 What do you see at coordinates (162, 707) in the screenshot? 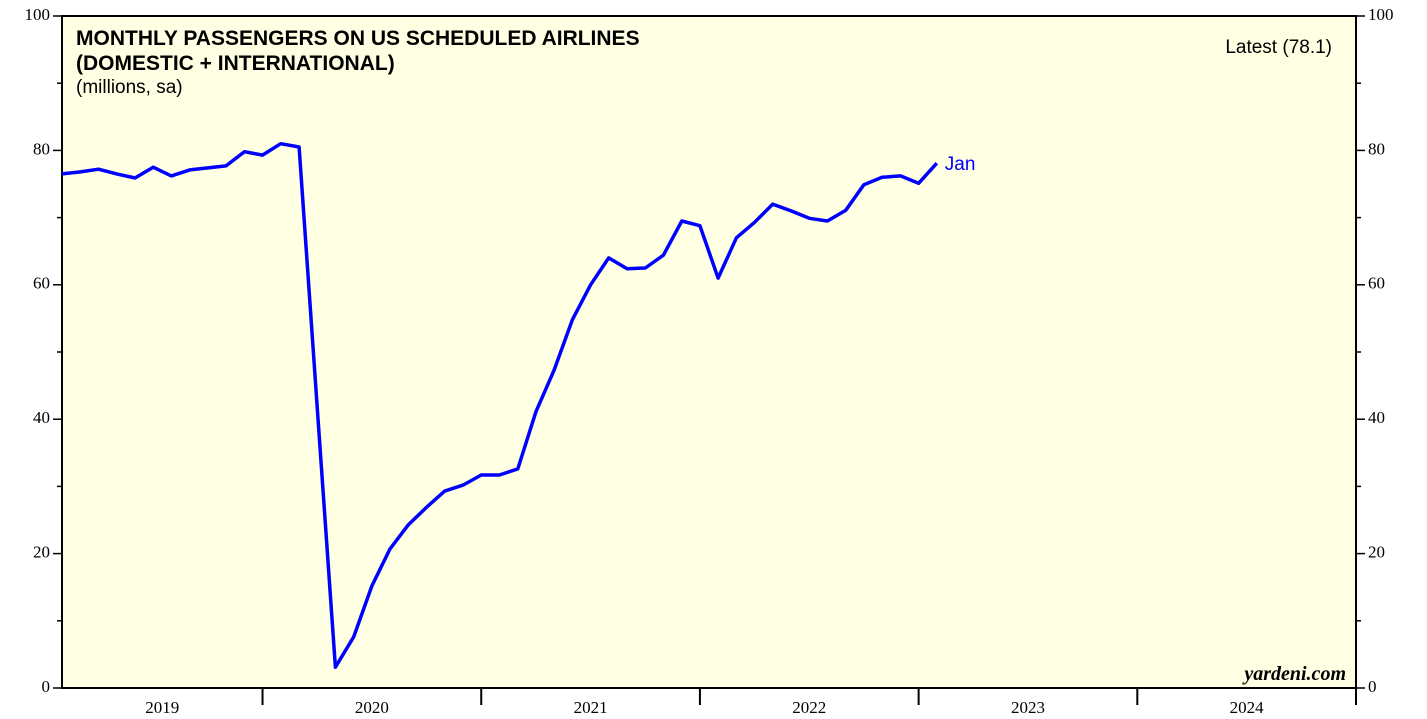
I see `x-tick-label: 2019` at bounding box center [162, 707].